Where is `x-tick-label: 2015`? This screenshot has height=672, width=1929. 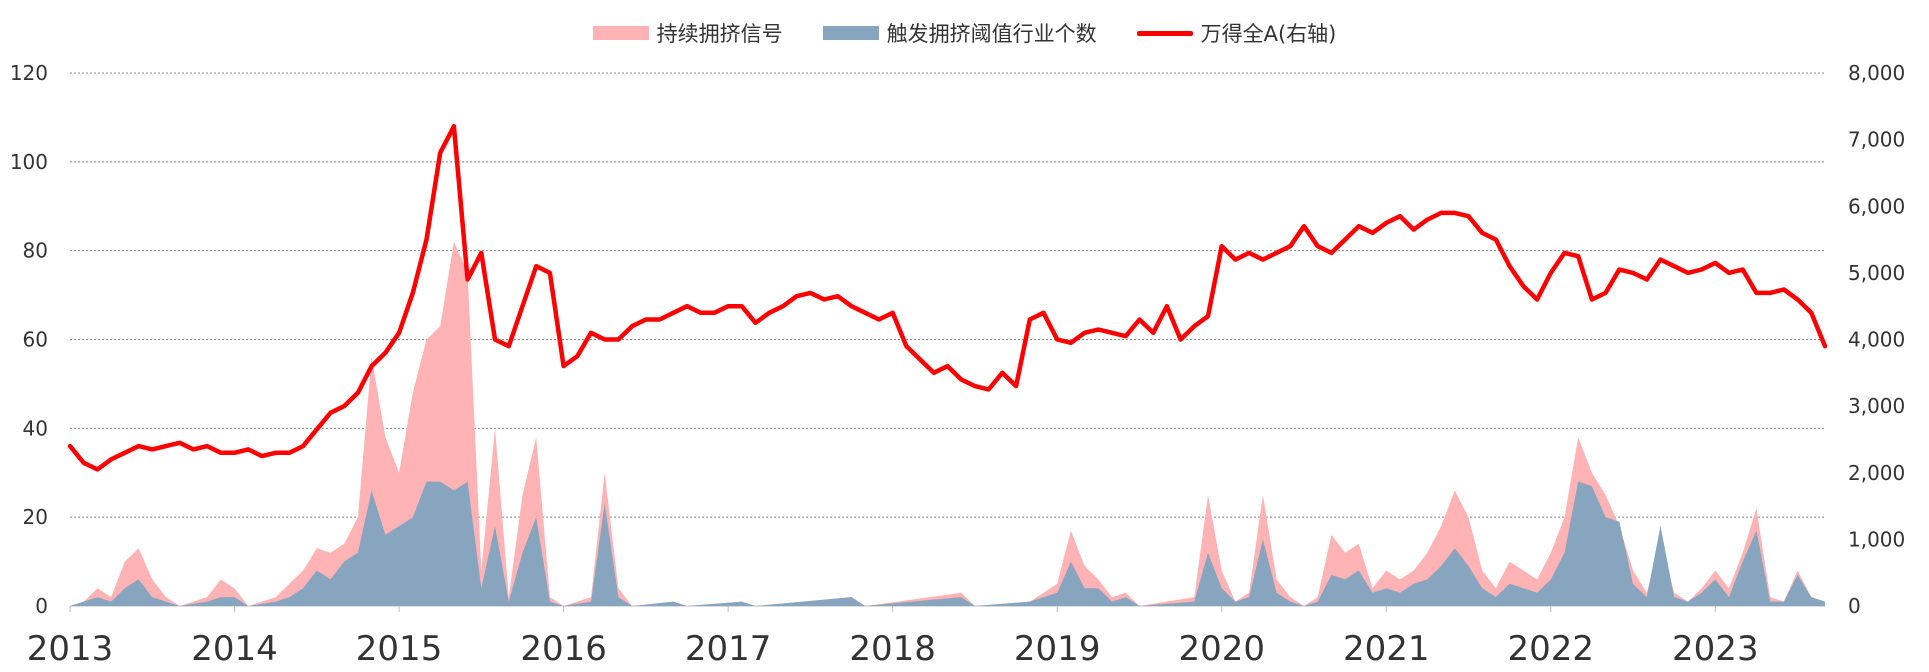
x-tick-label: 2015 is located at coordinates (399, 649).